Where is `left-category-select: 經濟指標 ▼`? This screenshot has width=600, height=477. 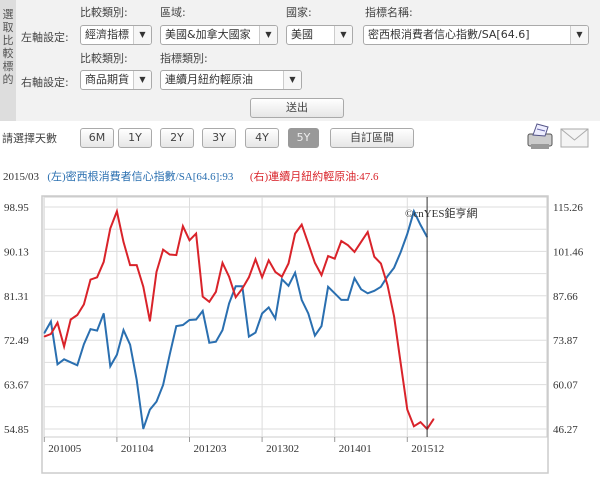
left-category-select: 經濟指標 ▼ is located at coordinates (116, 35).